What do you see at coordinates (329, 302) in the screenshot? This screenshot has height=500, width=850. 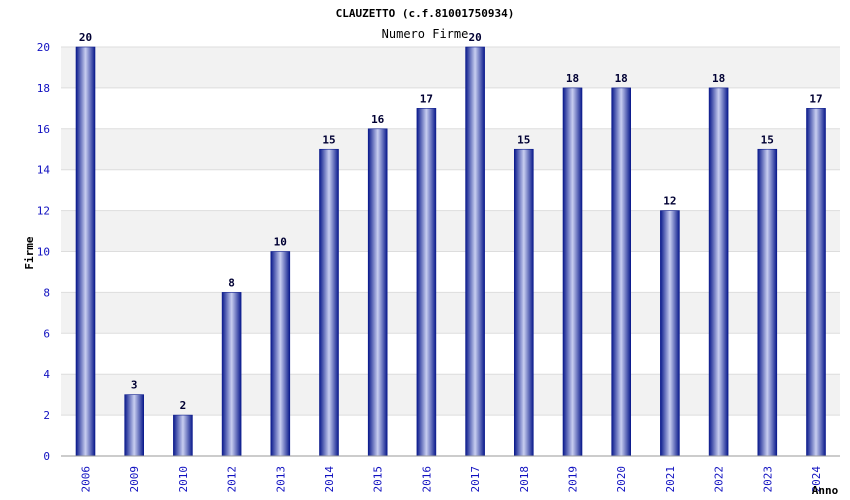 I see `bar-2014` at bounding box center [329, 302].